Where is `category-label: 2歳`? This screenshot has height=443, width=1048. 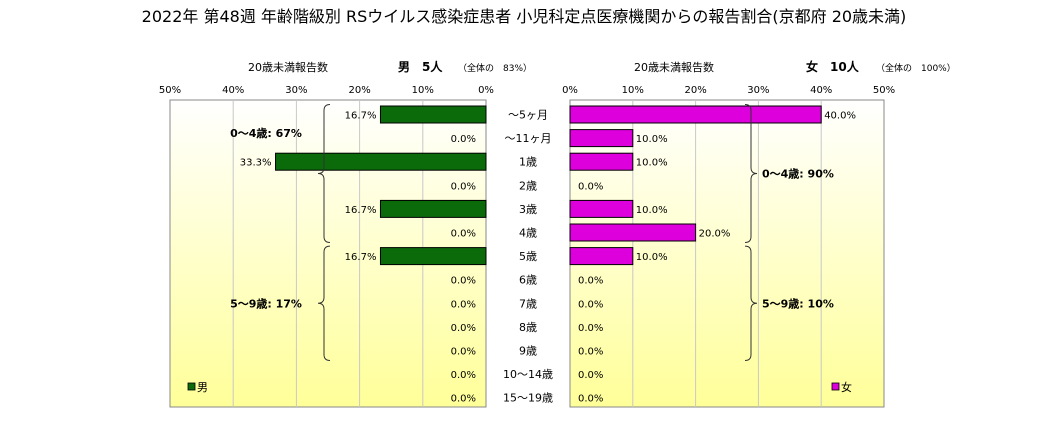
category-label: 2歳 is located at coordinates (528, 185).